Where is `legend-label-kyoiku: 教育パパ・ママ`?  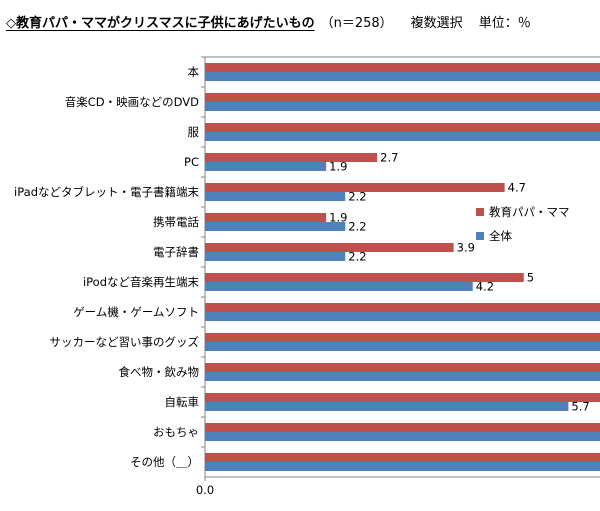 legend-label-kyoiku: 教育パパ・ママ is located at coordinates (529, 212).